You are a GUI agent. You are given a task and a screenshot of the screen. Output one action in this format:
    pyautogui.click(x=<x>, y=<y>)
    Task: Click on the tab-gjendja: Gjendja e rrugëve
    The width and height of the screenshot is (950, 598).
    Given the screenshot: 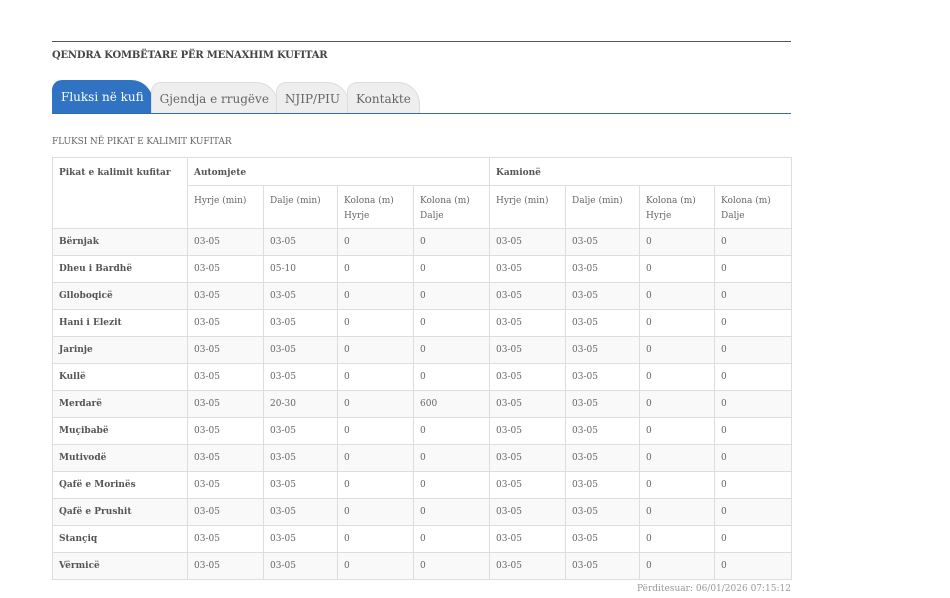 What is the action you would take?
    pyautogui.click(x=214, y=97)
    